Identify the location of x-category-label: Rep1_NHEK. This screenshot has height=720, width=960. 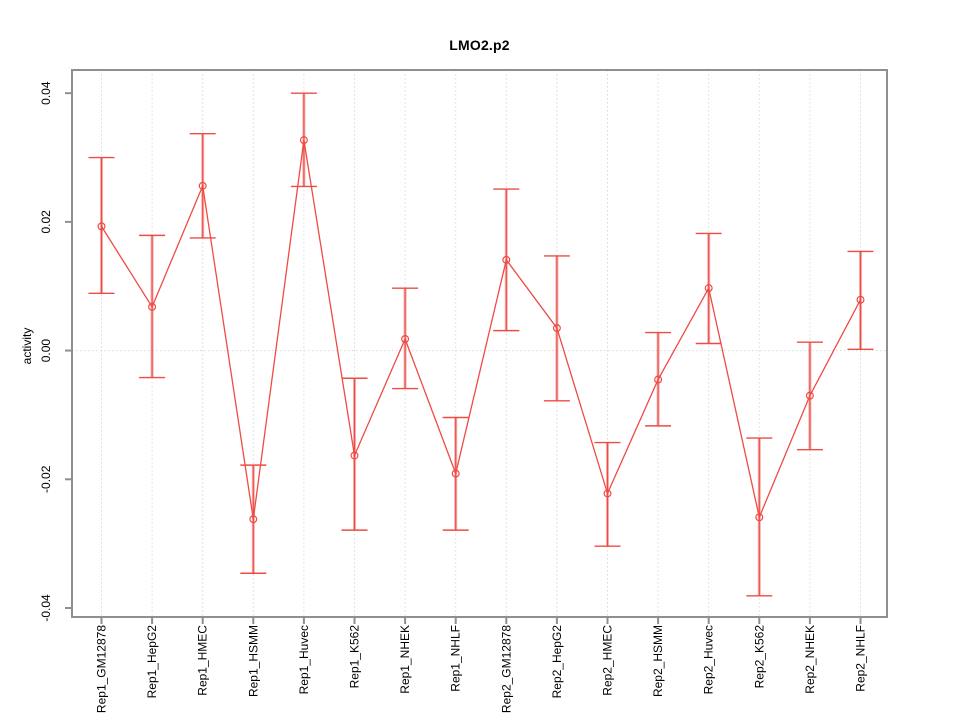
(405, 659).